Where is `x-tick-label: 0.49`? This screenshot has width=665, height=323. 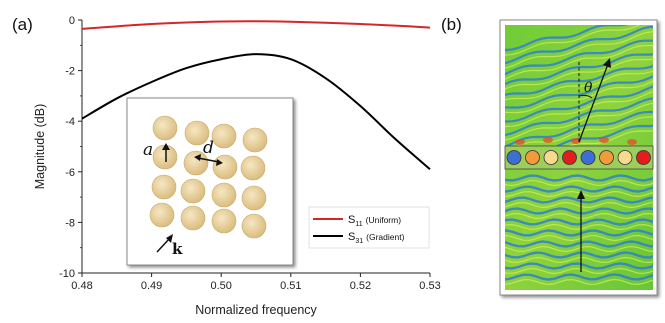
x-tick-label: 0.49 is located at coordinates (151, 286).